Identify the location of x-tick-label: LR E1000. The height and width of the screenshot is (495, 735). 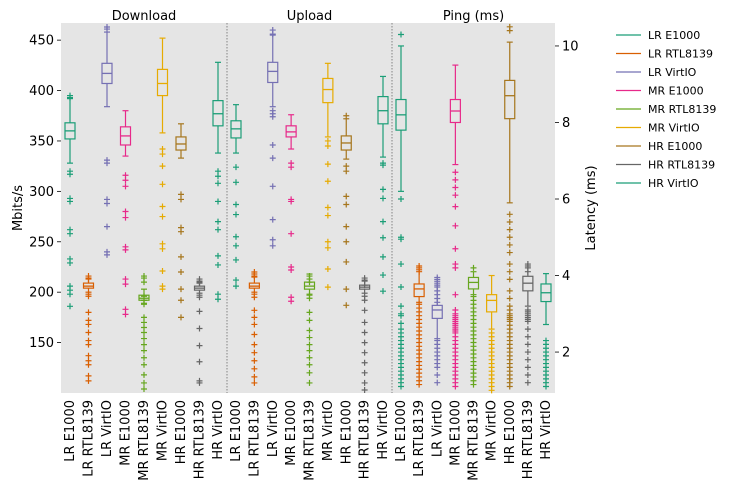
(70, 431).